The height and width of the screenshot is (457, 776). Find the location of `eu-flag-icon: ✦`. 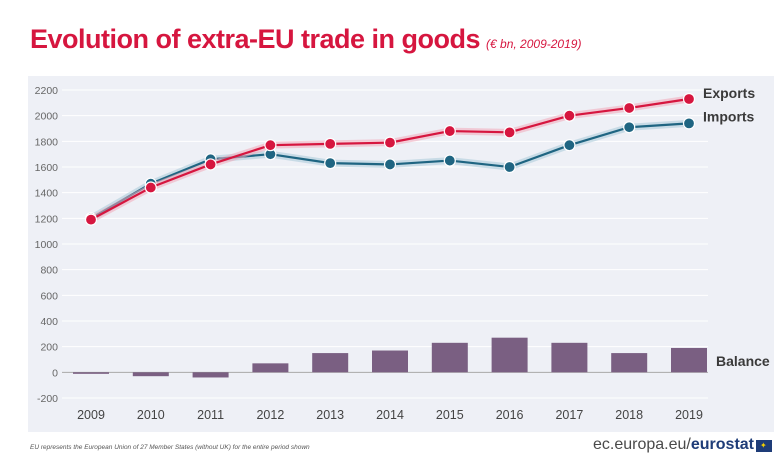

eu-flag-icon: ✦ is located at coordinates (764, 446).